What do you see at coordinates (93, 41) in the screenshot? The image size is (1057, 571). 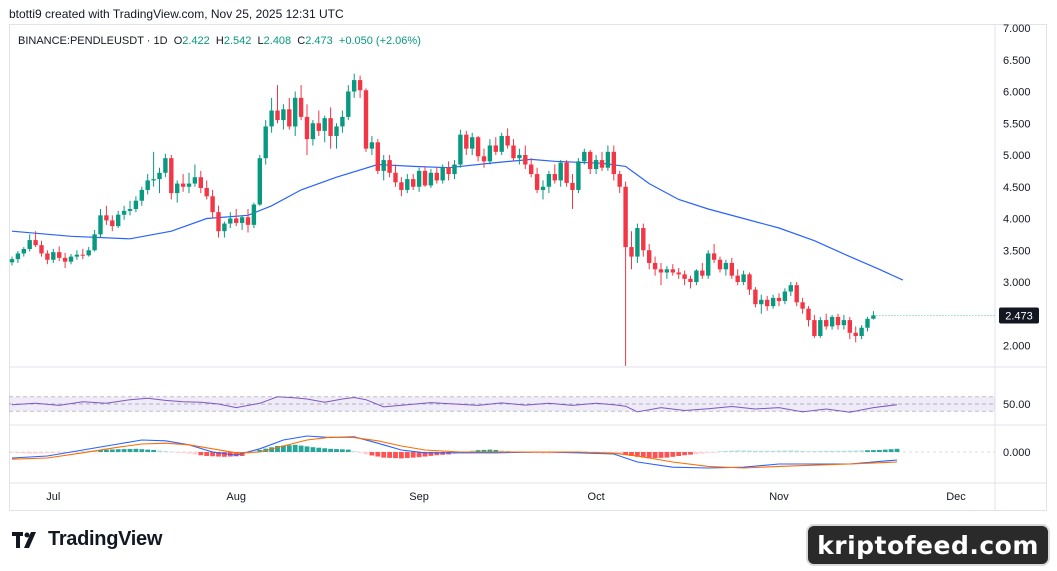 I see `symbol-label: BINANCE:PENDLEUSDT · 1D` at bounding box center [93, 41].